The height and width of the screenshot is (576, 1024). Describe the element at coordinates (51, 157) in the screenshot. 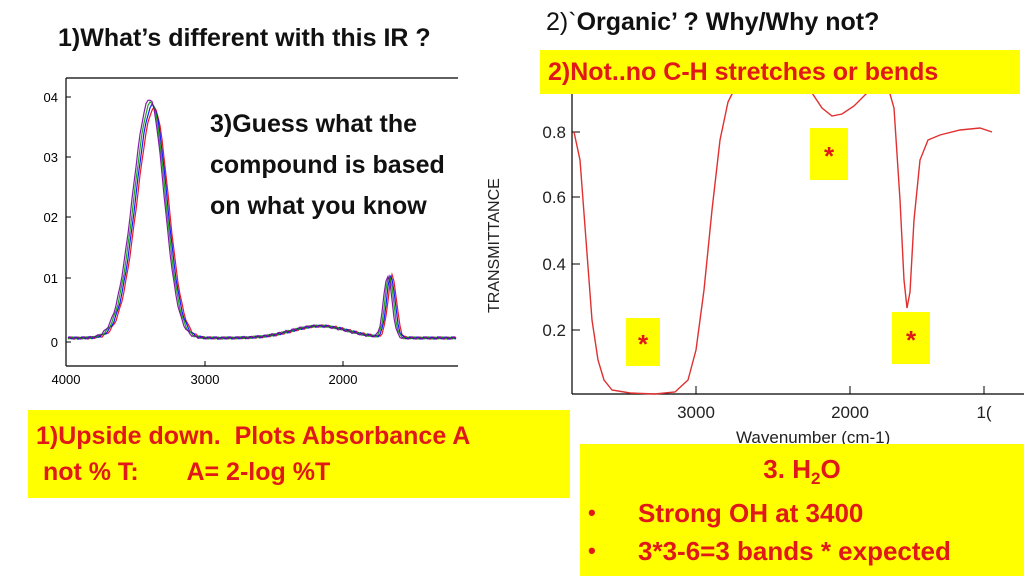

I see `left-y-tick-label: 03` at that location.